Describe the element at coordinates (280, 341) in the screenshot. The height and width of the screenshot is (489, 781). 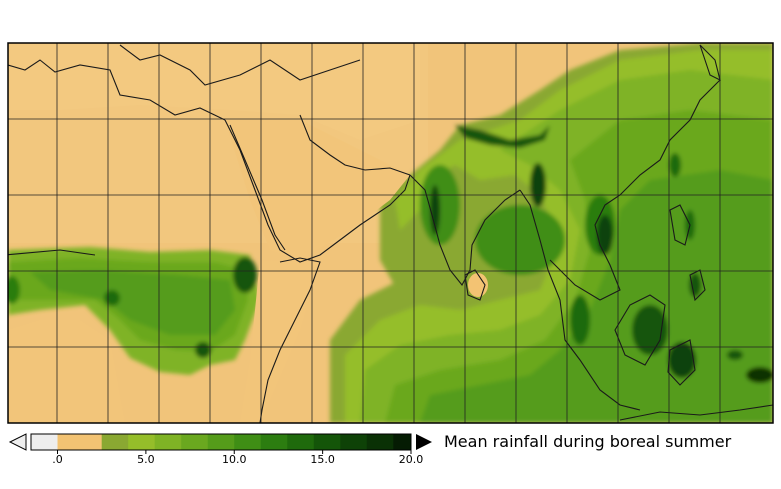
I see `horn-dry` at that location.